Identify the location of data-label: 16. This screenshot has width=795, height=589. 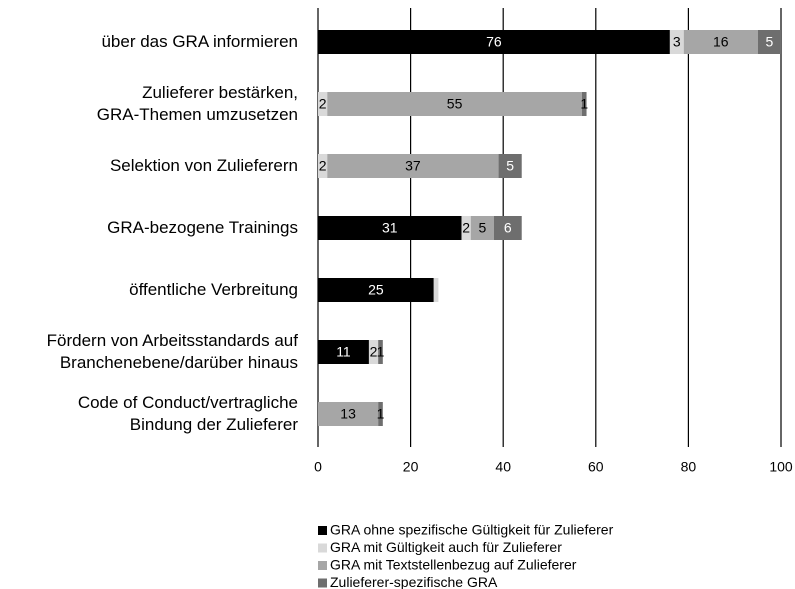
(721, 42).